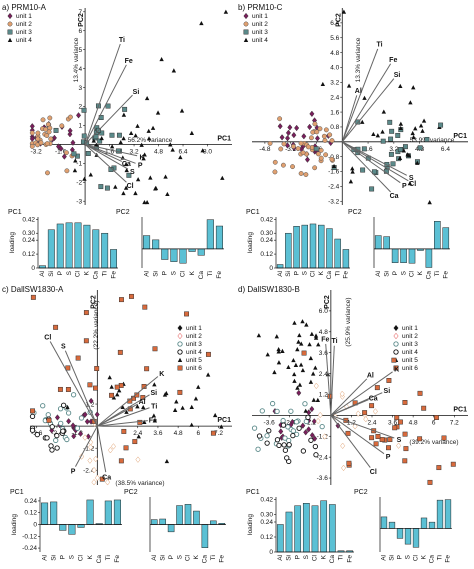  I want to click on legend-label: unit 1, so click(24, 16).